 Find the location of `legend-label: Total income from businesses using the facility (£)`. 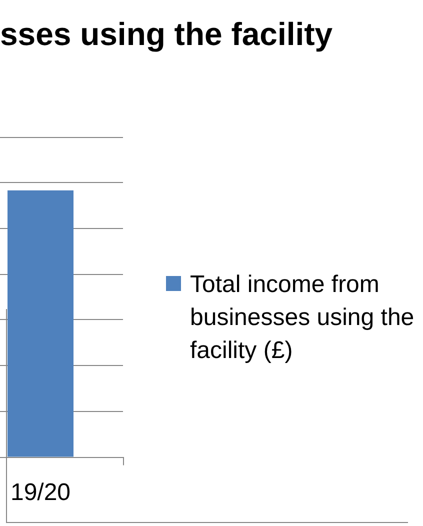

legend-label: Total income from businesses using the facility (£) is located at coordinates (303, 318).